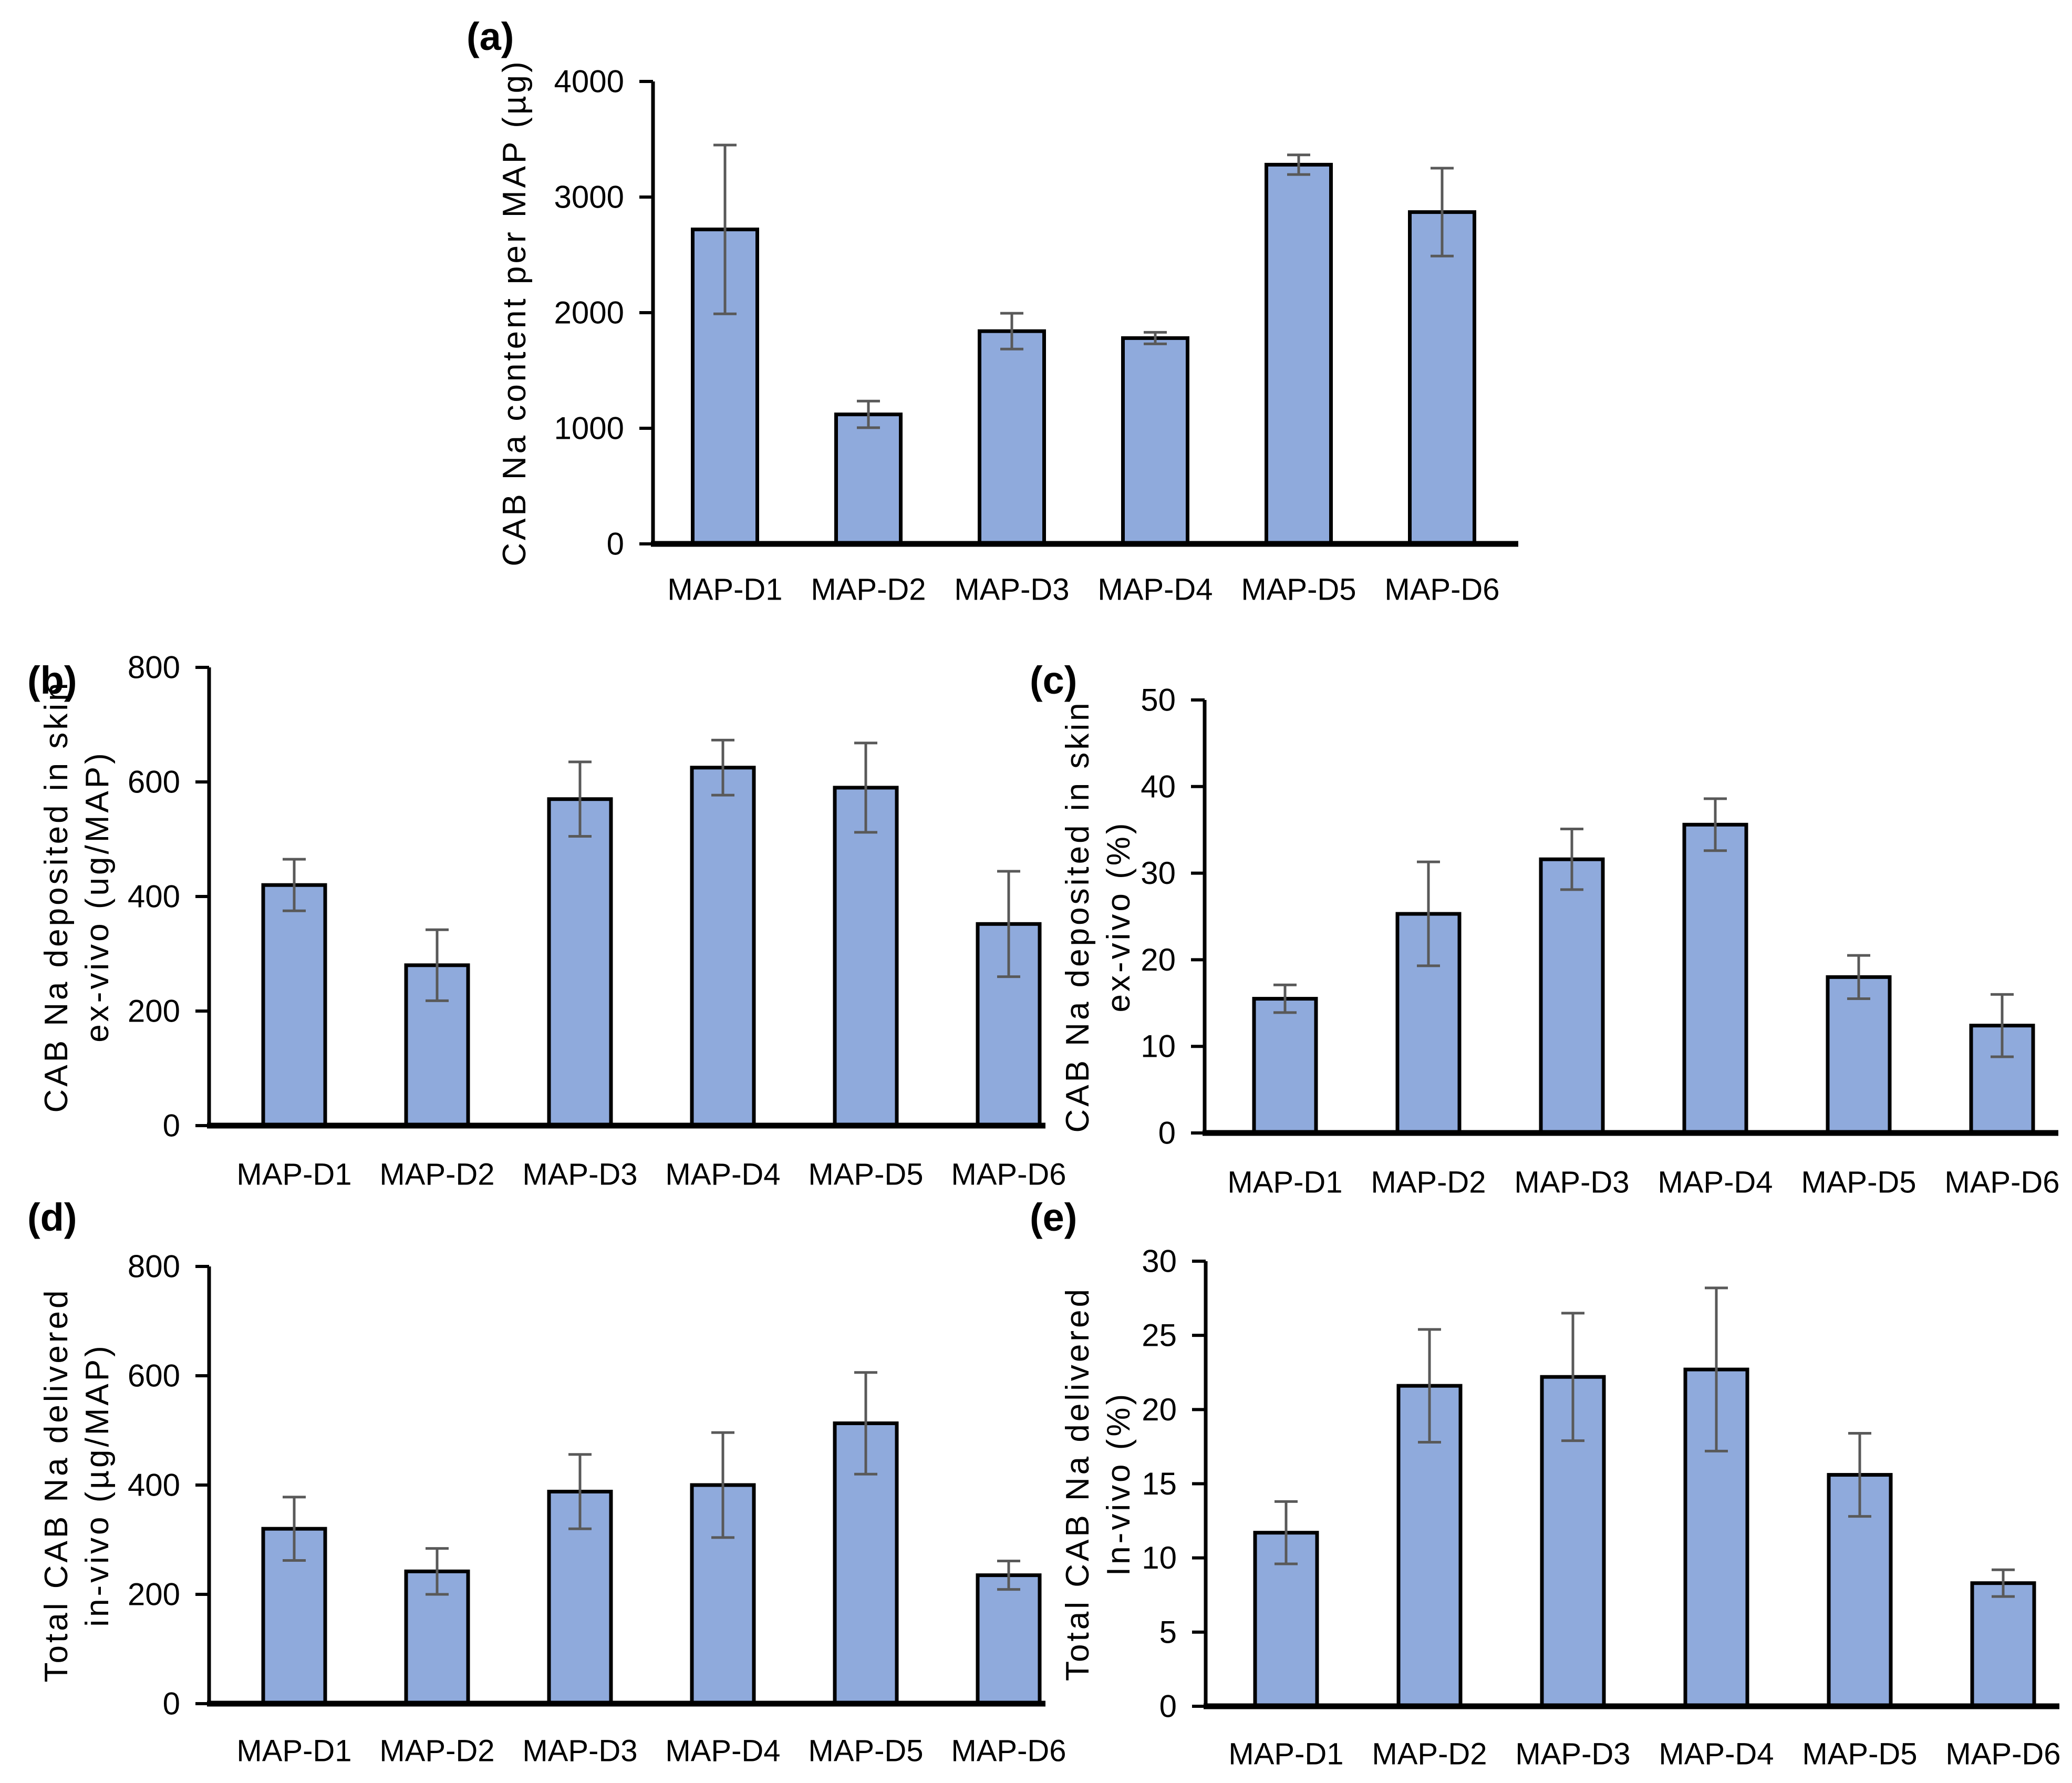 The width and height of the screenshot is (2072, 1783). Describe the element at coordinates (723, 947) in the screenshot. I see `bar-MAP-D4` at that location.